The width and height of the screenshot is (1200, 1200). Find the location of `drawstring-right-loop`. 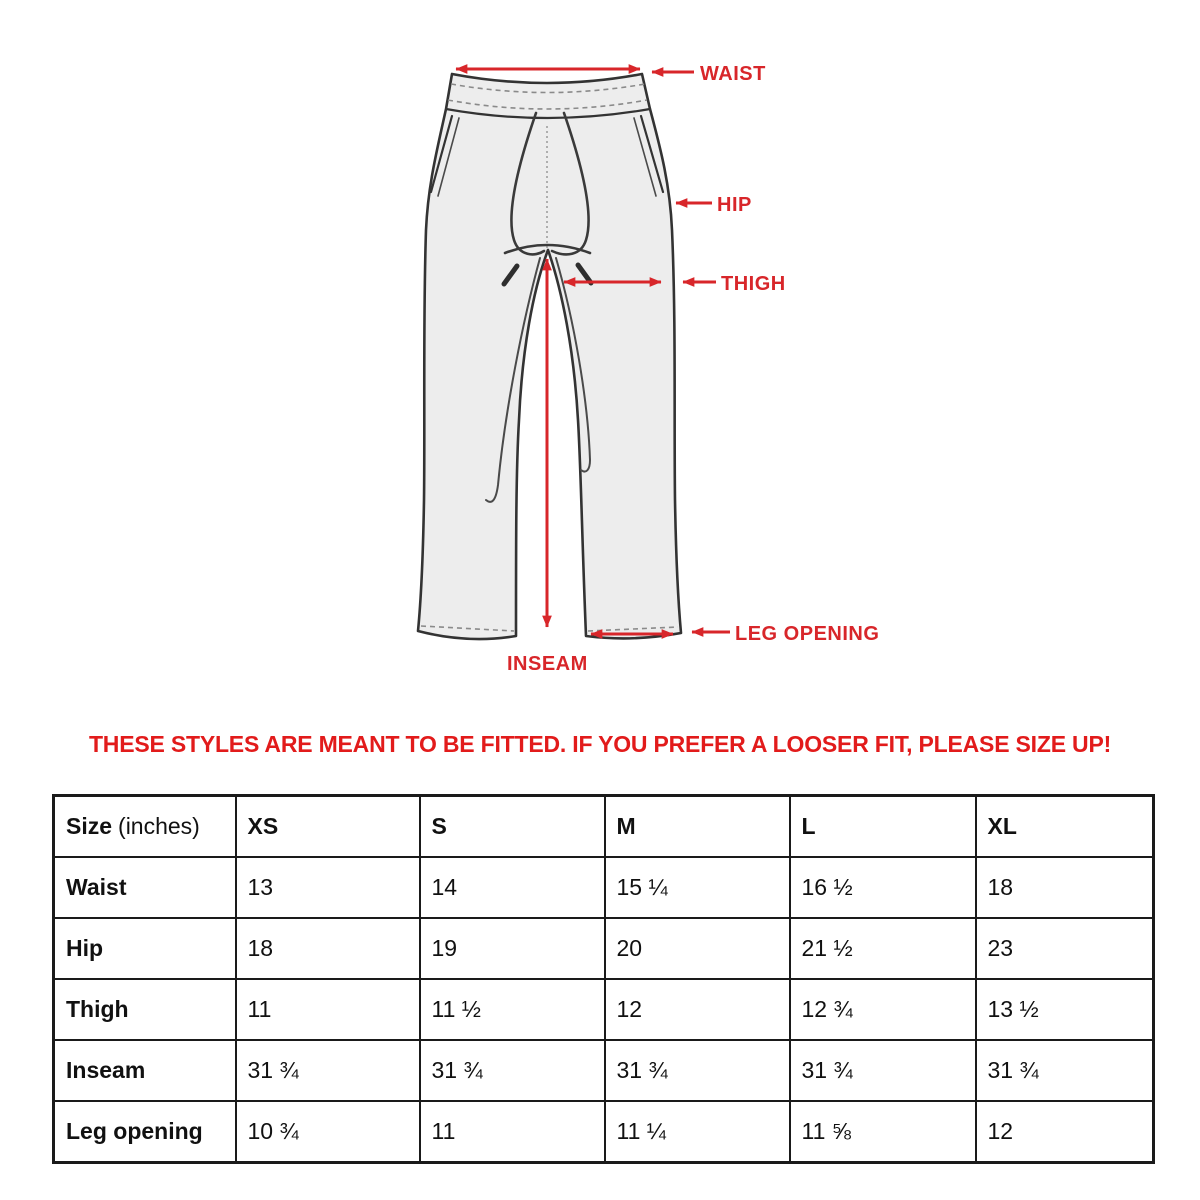

drawstring-right-loop is located at coordinates (570, 183).